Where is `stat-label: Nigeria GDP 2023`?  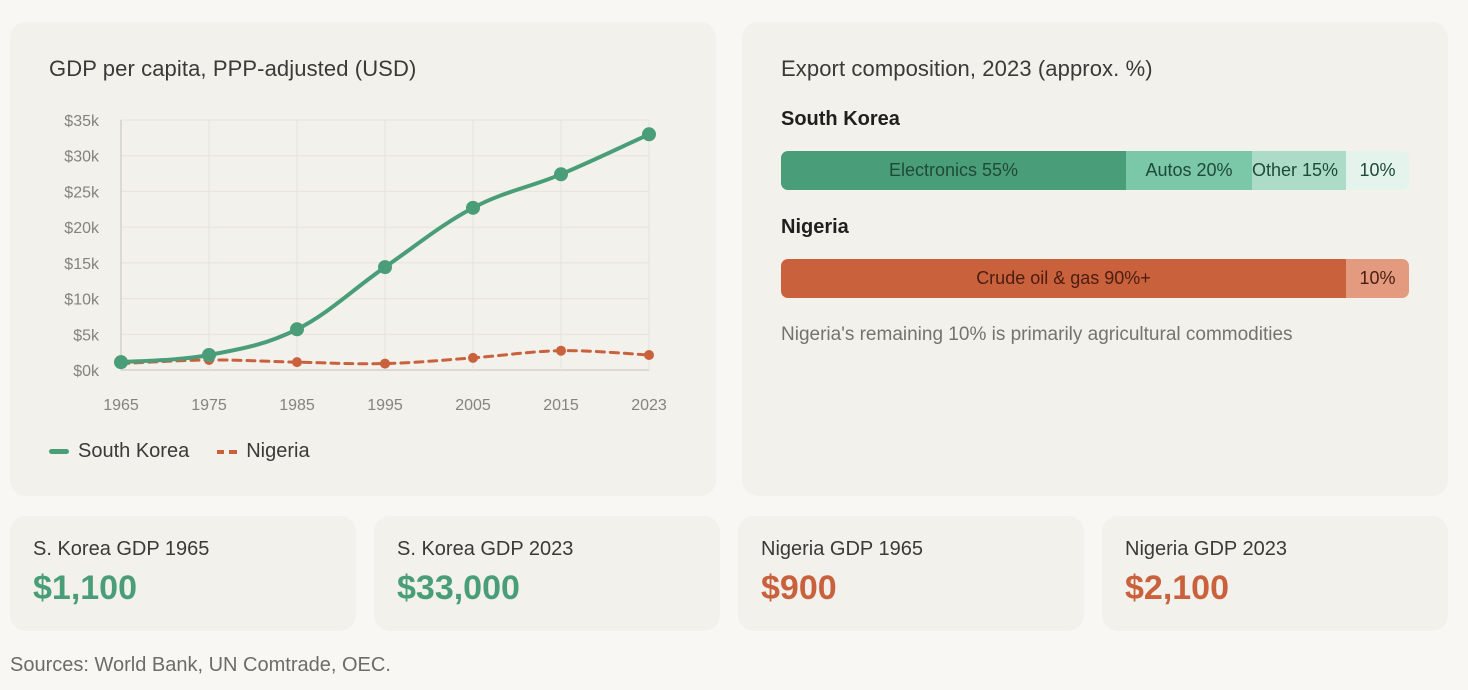
stat-label: Nigeria GDP 2023 is located at coordinates (1206, 549).